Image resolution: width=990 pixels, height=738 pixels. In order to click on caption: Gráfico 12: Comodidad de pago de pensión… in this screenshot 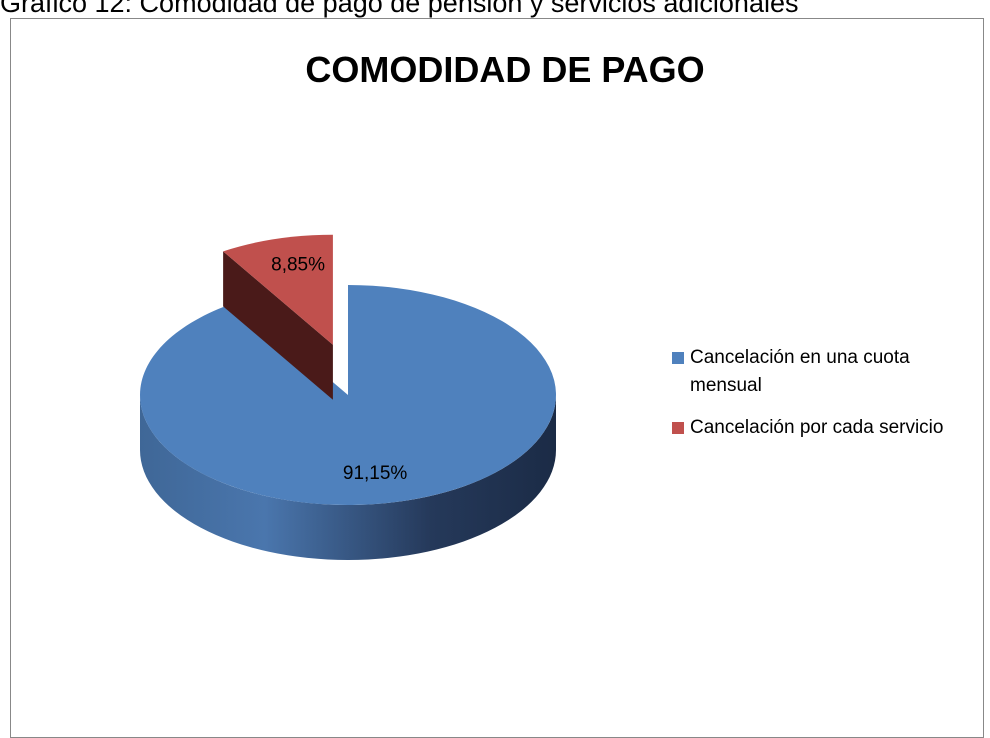, I will do `click(399, 9)`.